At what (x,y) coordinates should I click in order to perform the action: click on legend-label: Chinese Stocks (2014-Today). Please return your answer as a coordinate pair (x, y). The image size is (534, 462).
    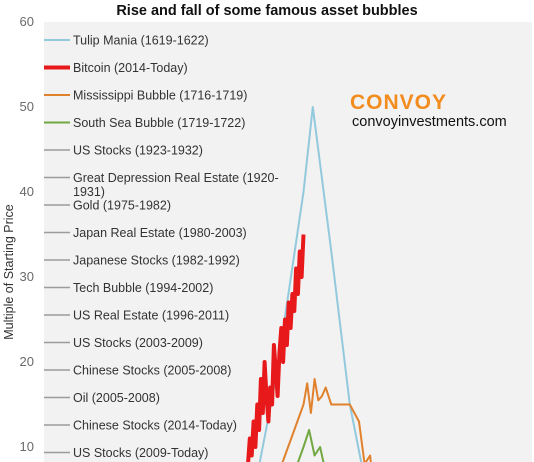
    Looking at the image, I should click on (155, 426).